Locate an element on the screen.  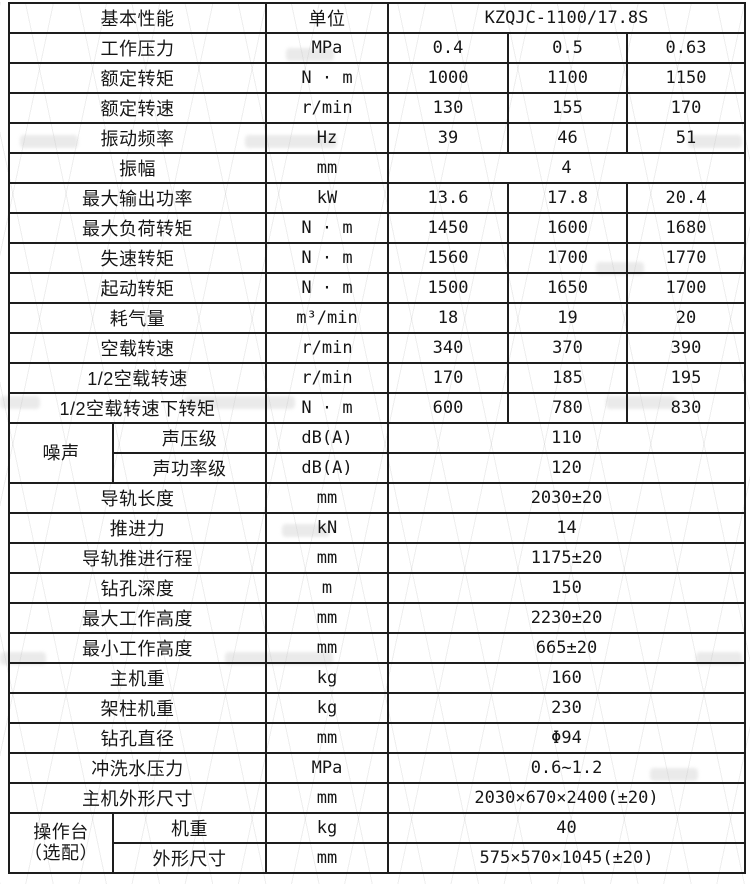
row-label: 额定转速 is located at coordinates (137, 108).